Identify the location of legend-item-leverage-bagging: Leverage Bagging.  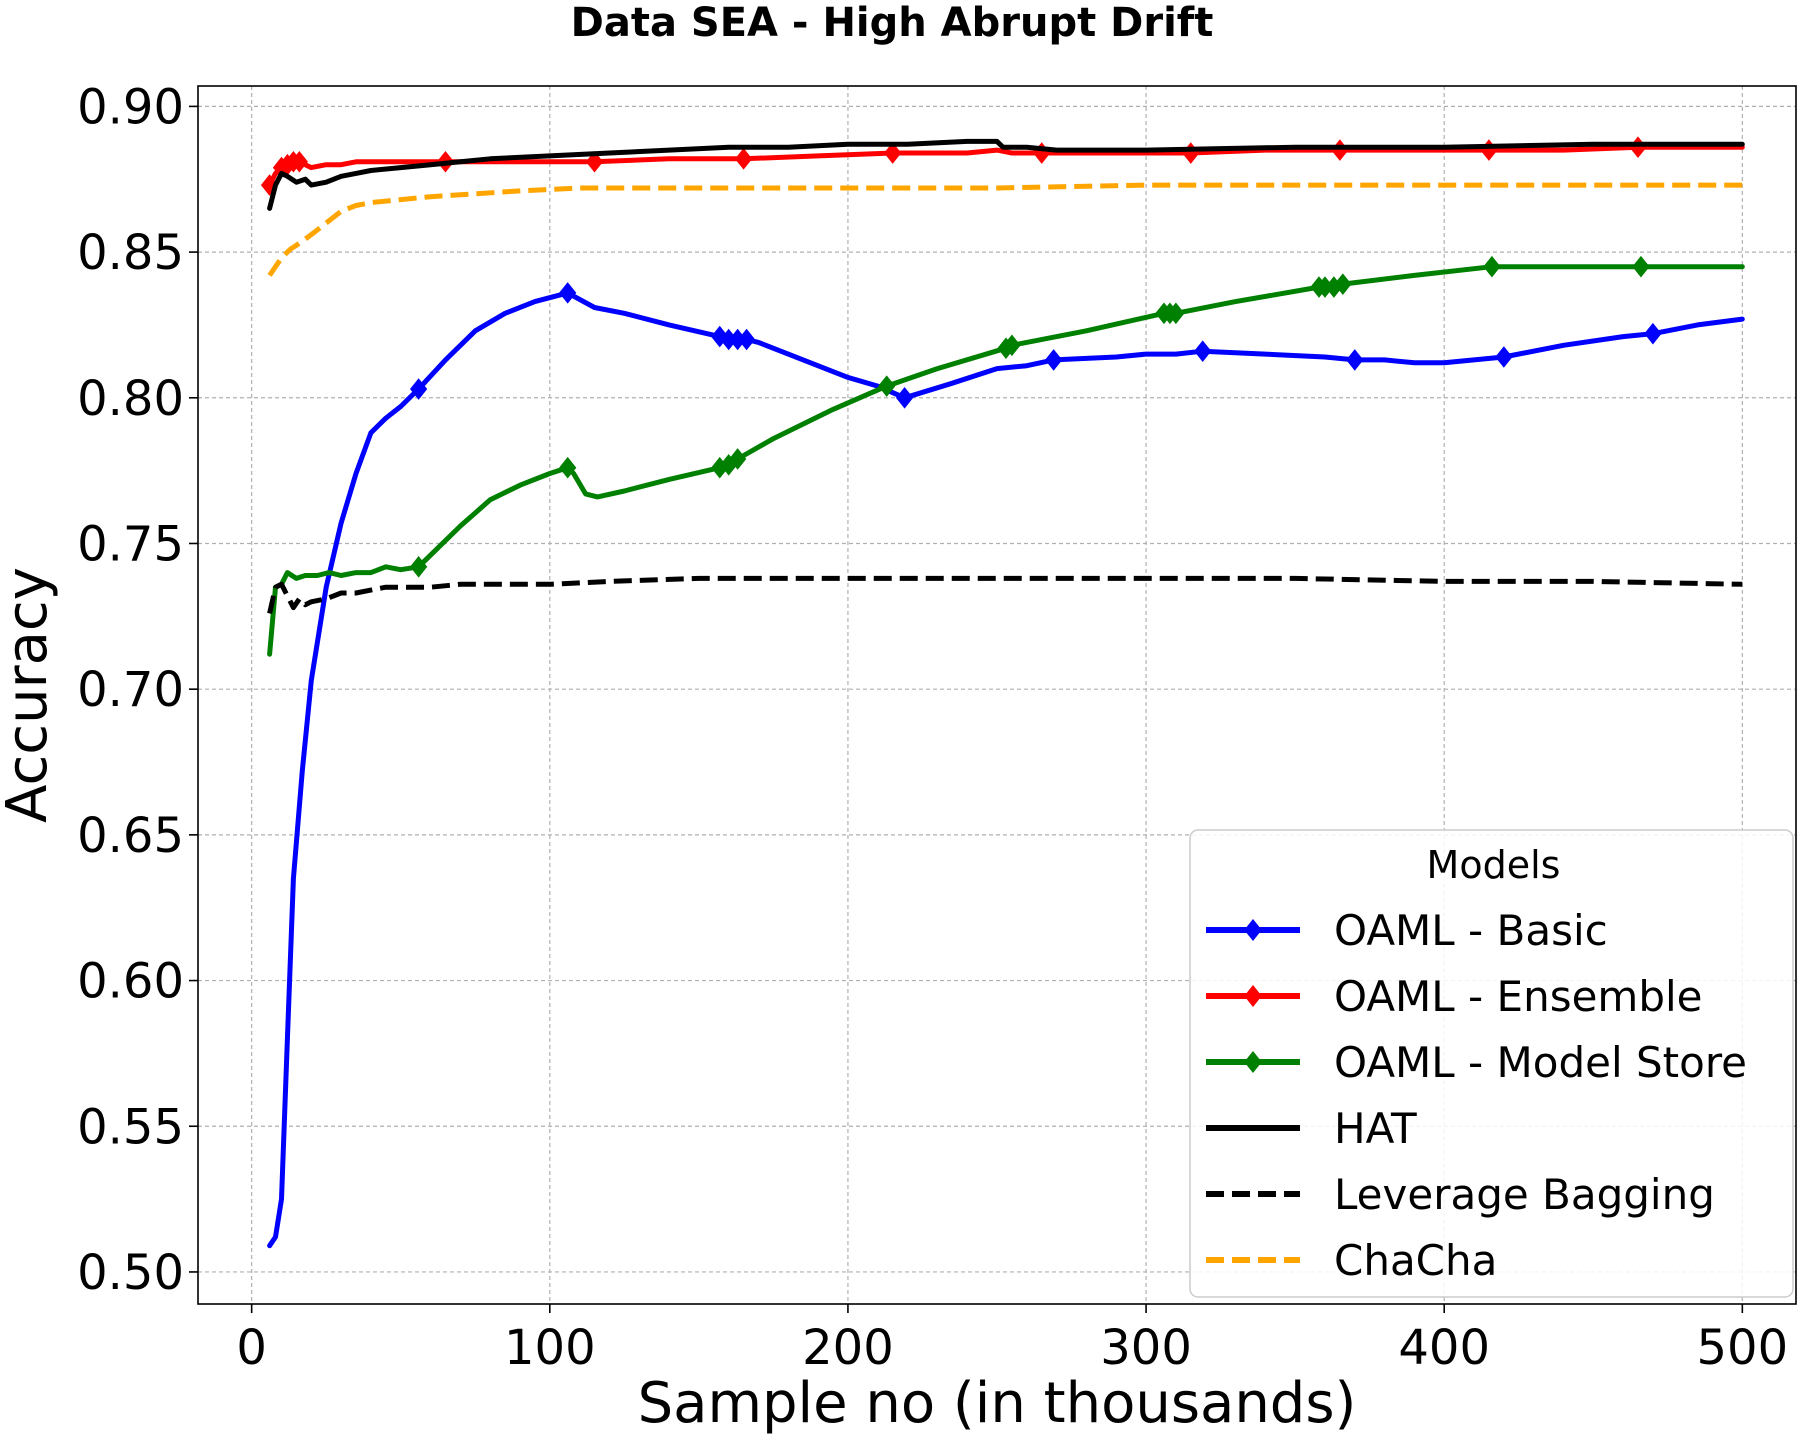
(1460, 1194).